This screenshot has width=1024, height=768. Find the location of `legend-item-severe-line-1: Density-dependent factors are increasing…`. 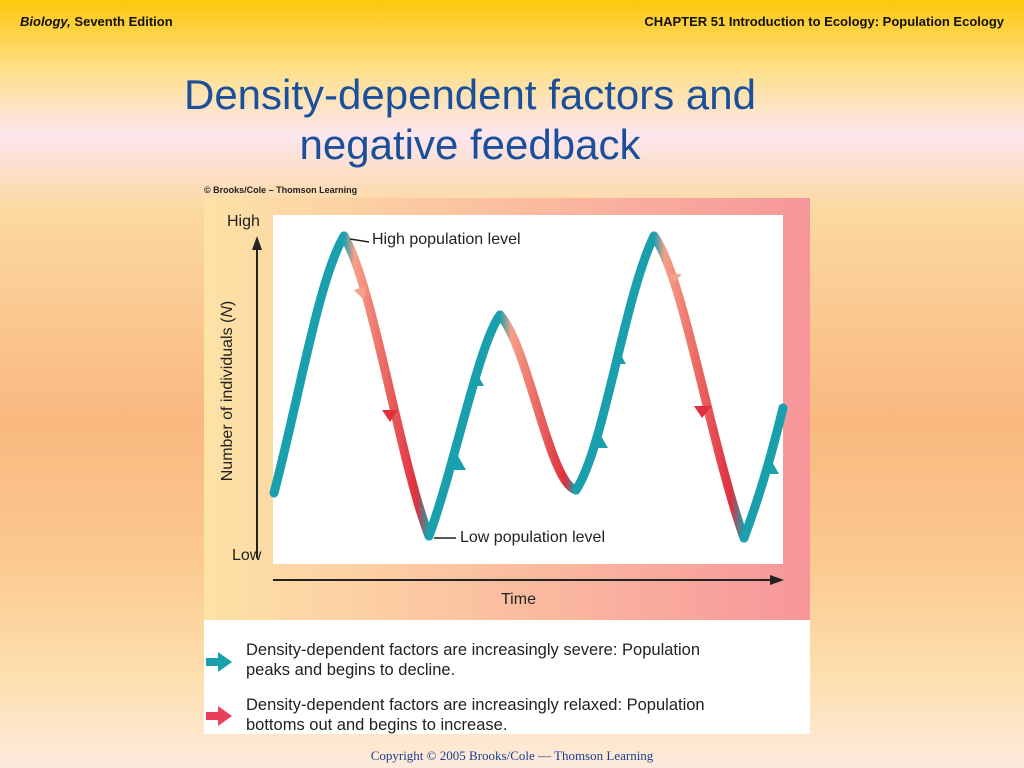

legend-item-severe-line-1: Density-dependent factors are increasing… is located at coordinates (473, 650).